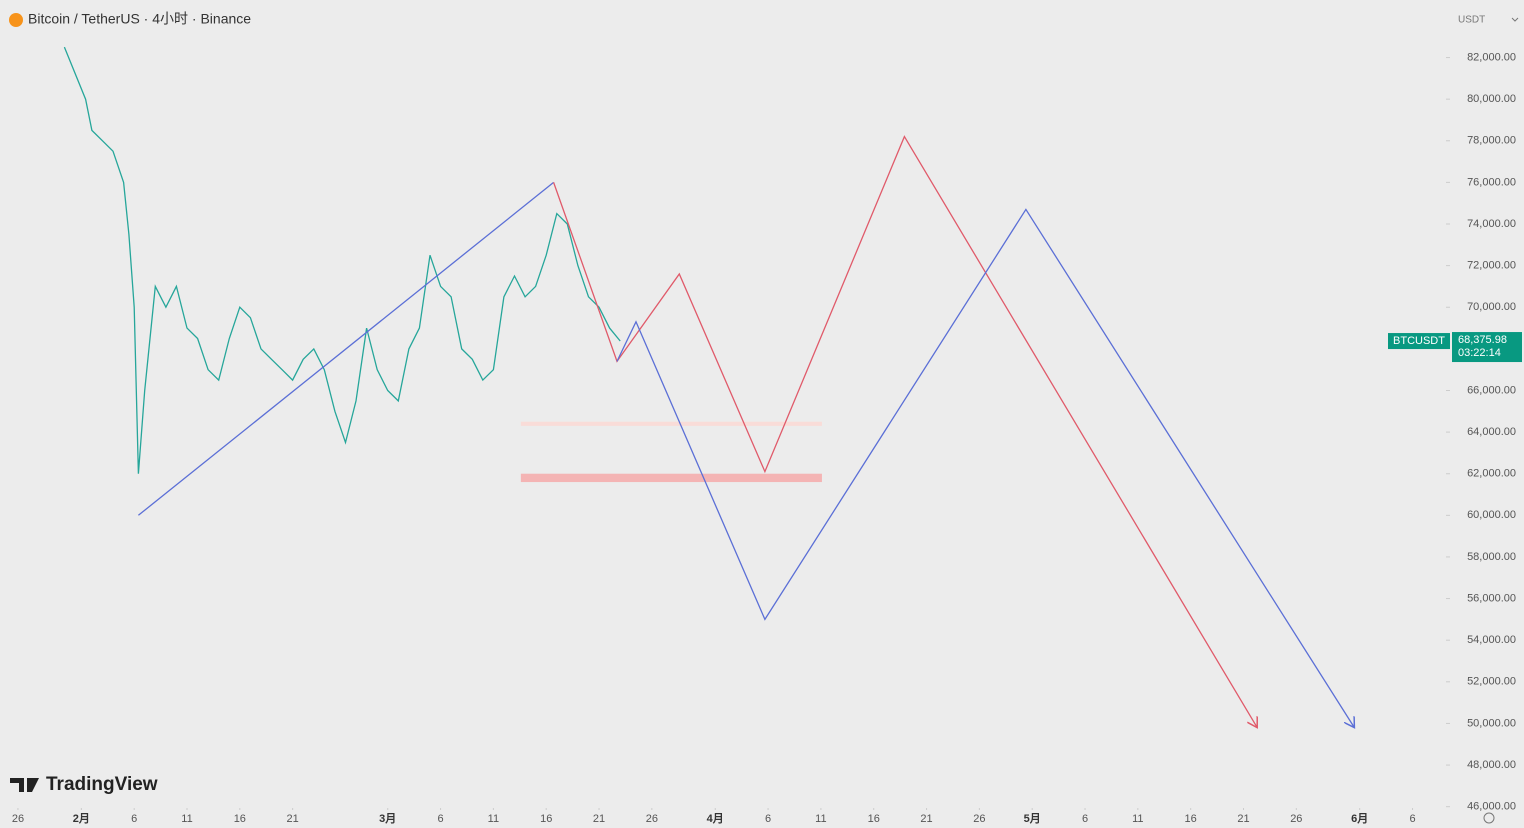  Describe the element at coordinates (715, 818) in the screenshot. I see `x-tick-label: 4月` at that location.